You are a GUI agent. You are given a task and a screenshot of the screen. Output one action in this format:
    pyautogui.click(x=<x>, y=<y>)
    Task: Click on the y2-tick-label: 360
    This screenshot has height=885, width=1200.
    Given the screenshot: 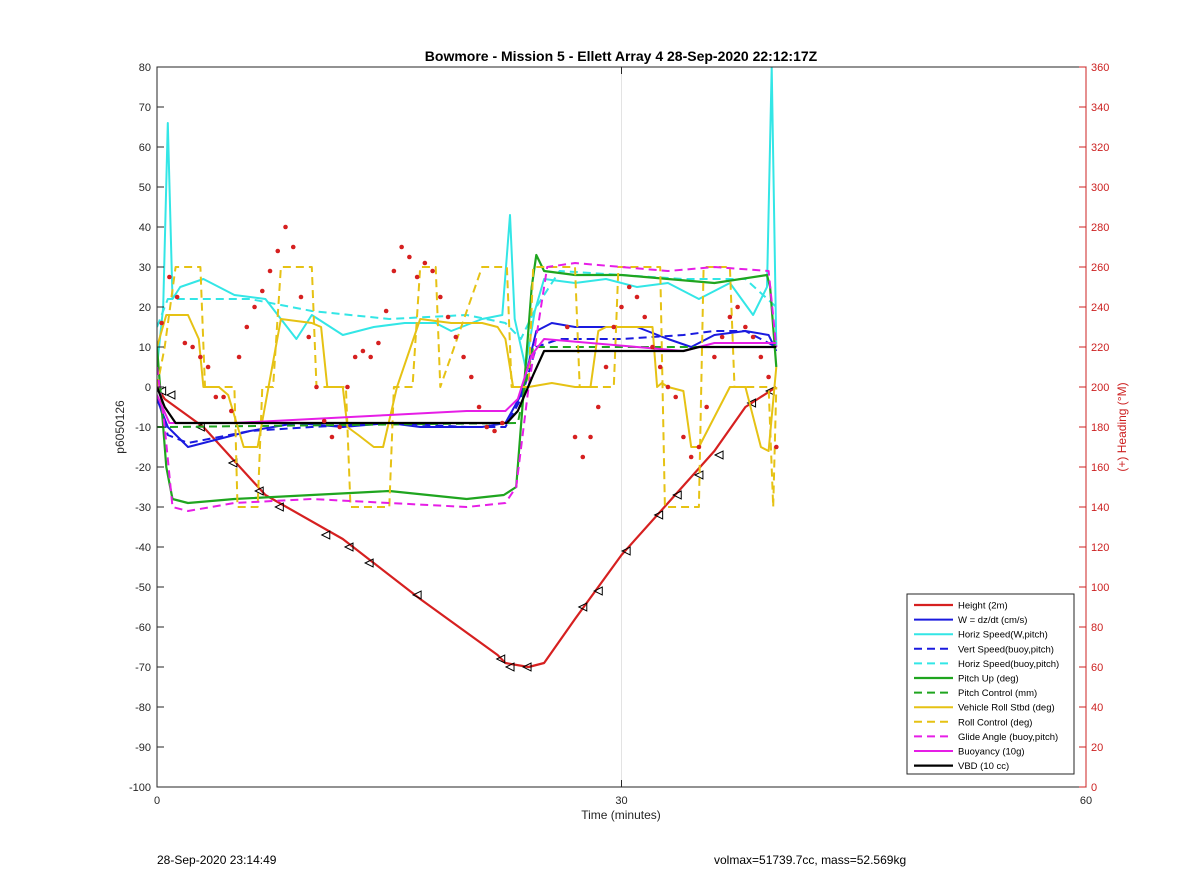 What is the action you would take?
    pyautogui.click(x=1100, y=68)
    